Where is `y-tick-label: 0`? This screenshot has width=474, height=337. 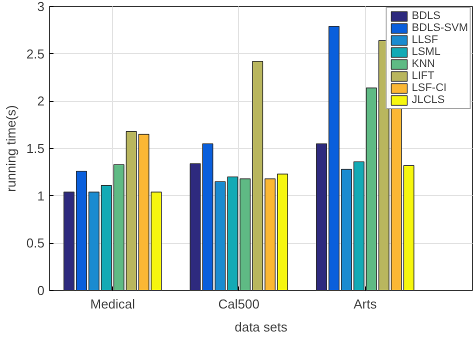
y-tick-label: 0 is located at coordinates (41, 290).